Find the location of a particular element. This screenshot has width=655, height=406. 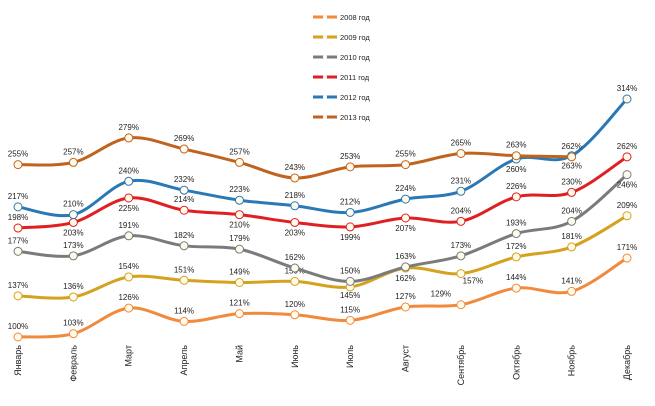

data-label: 224% is located at coordinates (405, 188).